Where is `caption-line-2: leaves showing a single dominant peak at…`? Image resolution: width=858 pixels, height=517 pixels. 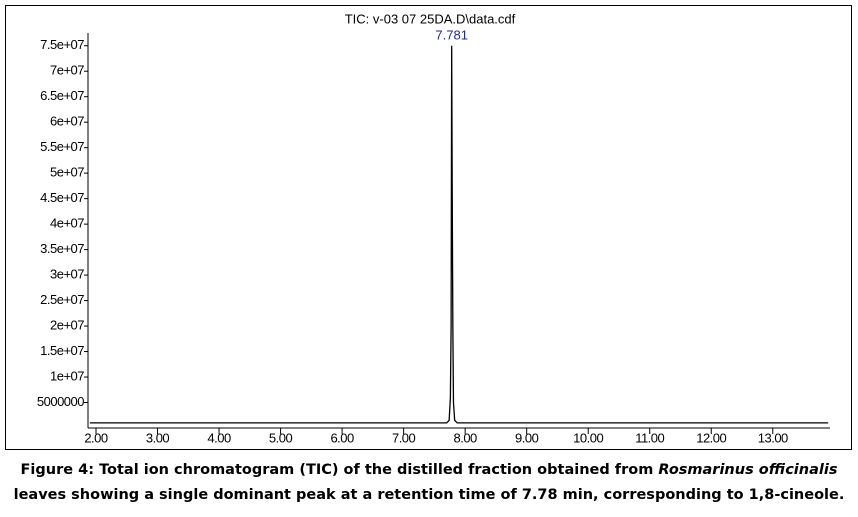 caption-line-2: leaves showing a single dominant peak at… is located at coordinates (429, 495).